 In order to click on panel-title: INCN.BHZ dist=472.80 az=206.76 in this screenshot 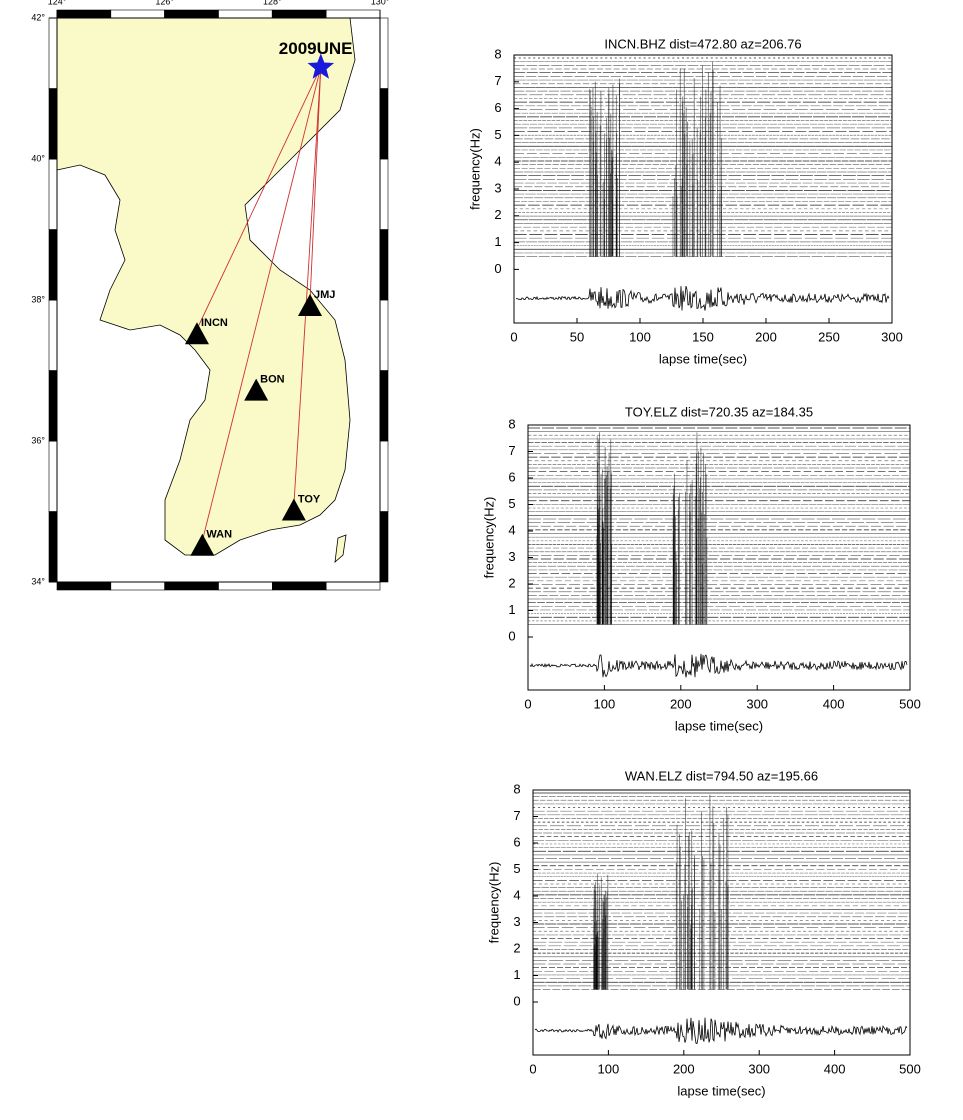, I will do `click(702, 43)`.